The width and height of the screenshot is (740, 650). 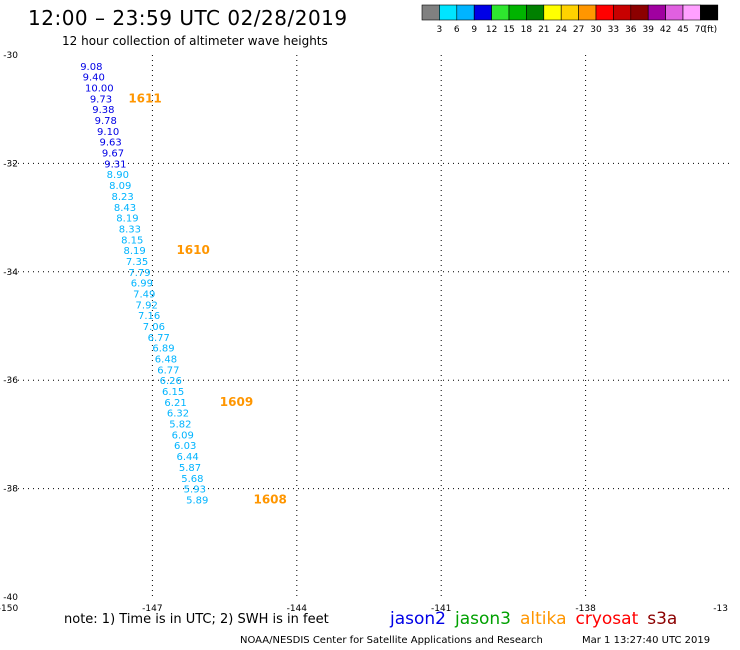 I want to click on wave-height-label: 9.78, so click(x=106, y=121).